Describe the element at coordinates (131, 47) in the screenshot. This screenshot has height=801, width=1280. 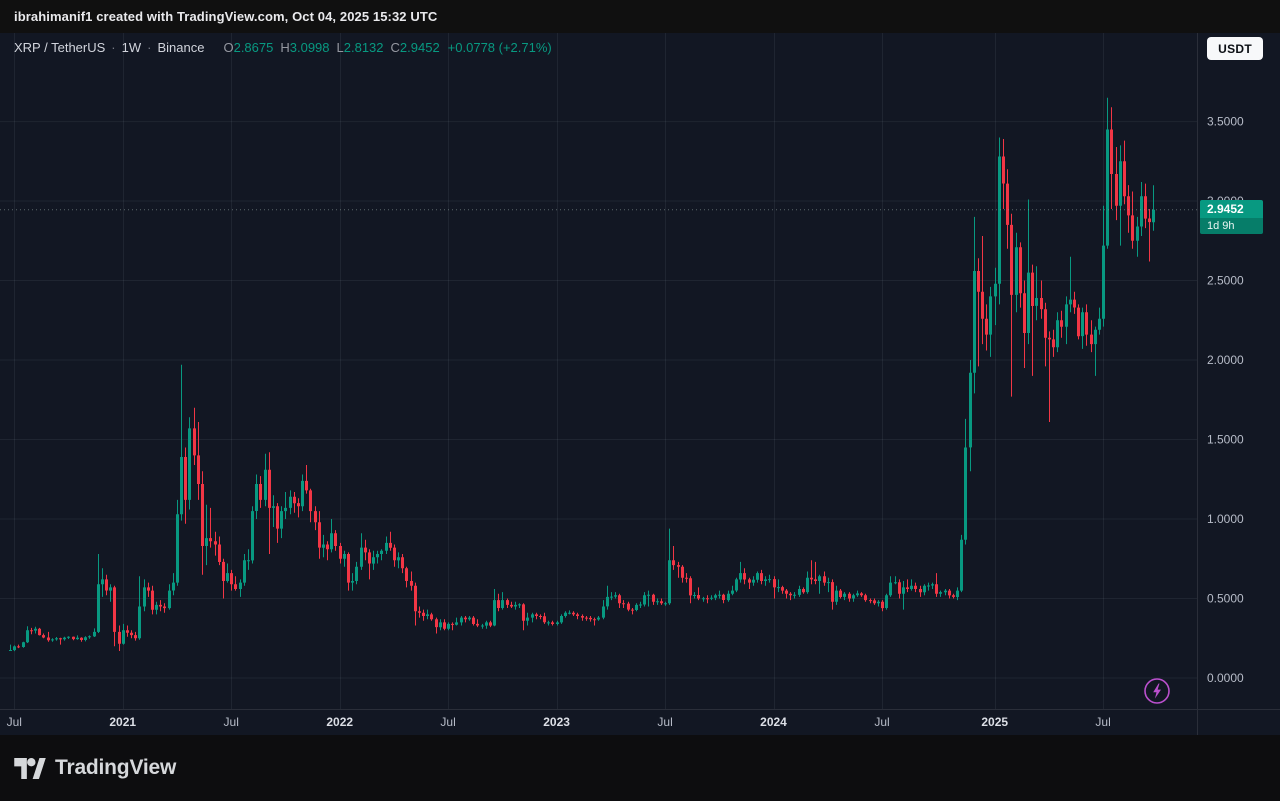
I see `interval-label: 1W` at that location.